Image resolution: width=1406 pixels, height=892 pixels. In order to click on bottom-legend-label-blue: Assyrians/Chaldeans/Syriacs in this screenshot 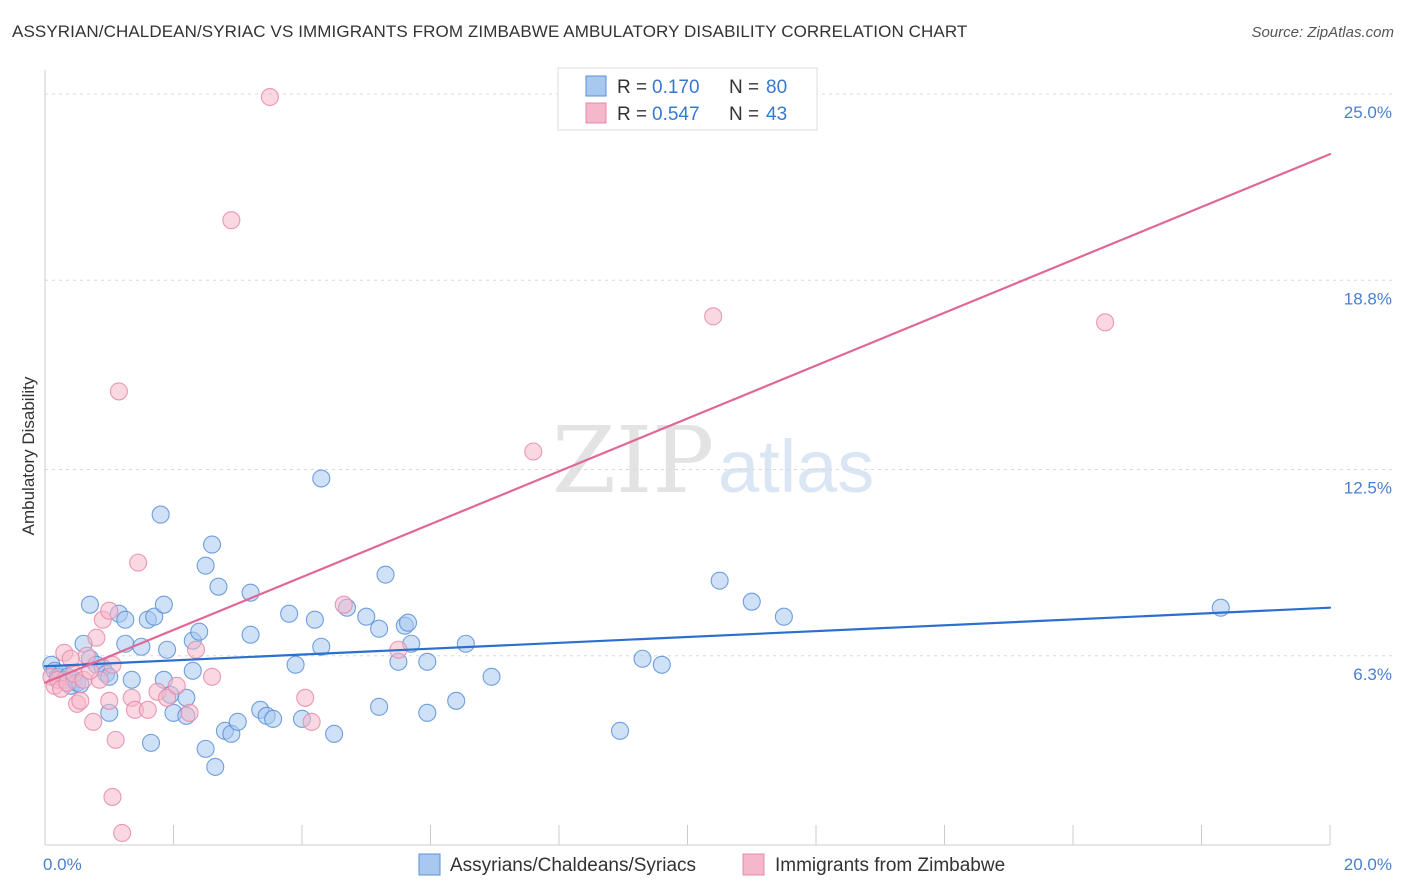, I will do `click(573, 865)`.